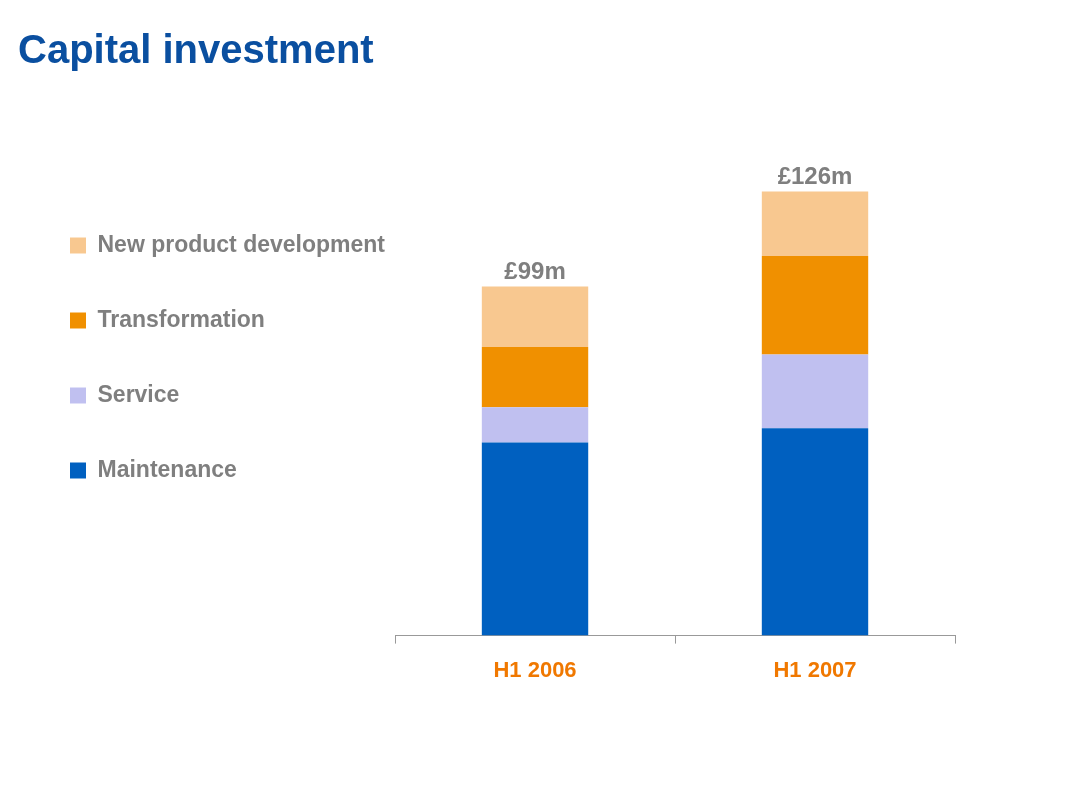 The height and width of the screenshot is (802, 1073). What do you see at coordinates (535, 271) in the screenshot?
I see `annotation: £99m` at bounding box center [535, 271].